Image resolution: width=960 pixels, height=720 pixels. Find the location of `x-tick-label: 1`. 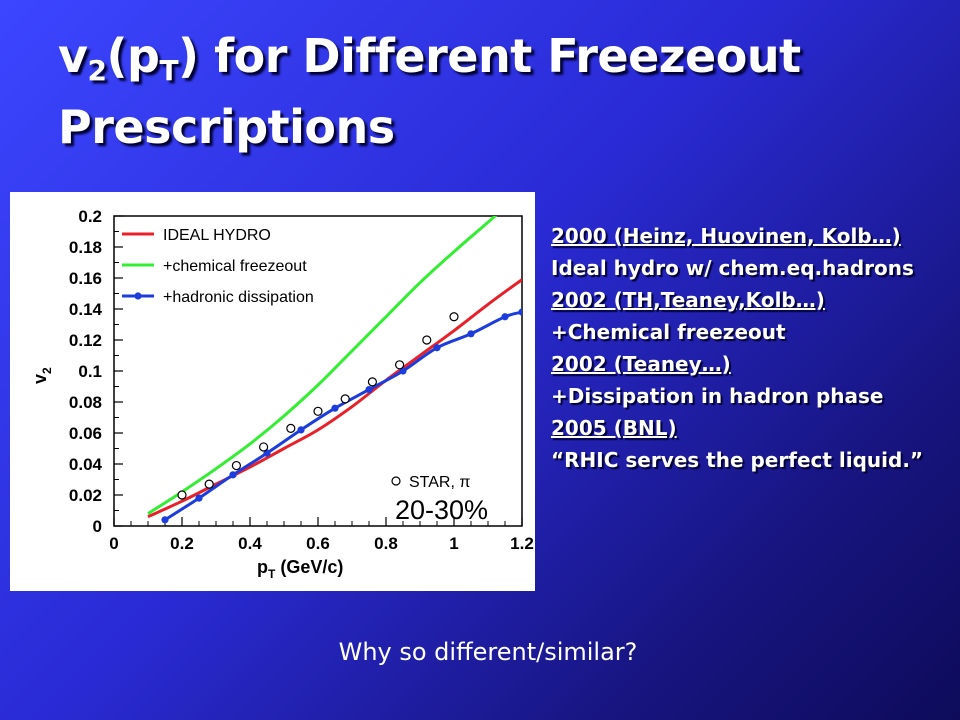

x-tick-label: 1 is located at coordinates (453, 543).